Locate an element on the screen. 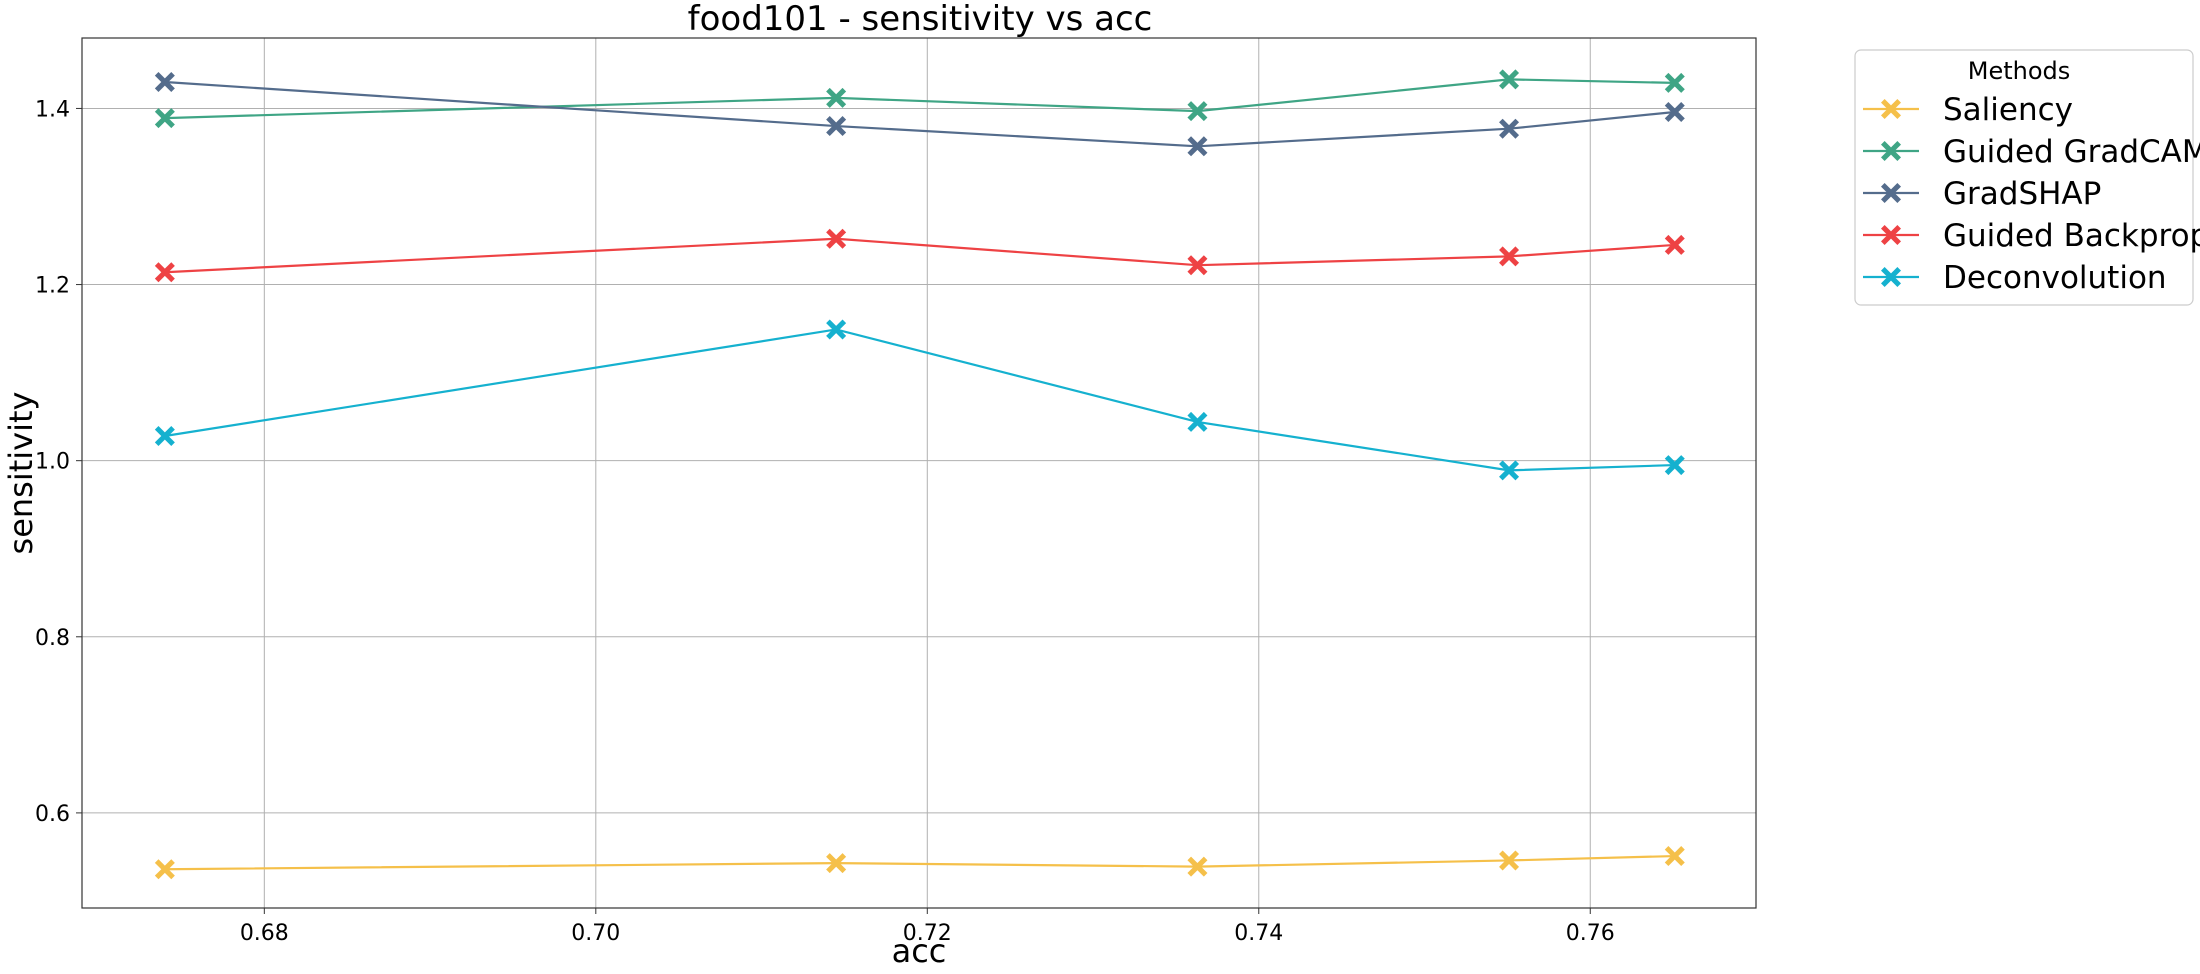 The height and width of the screenshot is (974, 2200). series-line-guided-backprop is located at coordinates (919, 255).